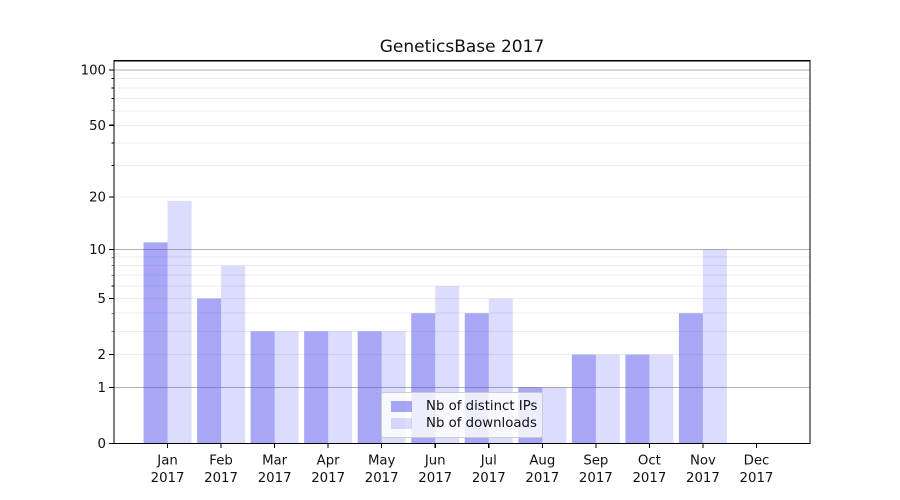 The image size is (900, 500). I want to click on y-tick-label: 100, so click(93, 71).